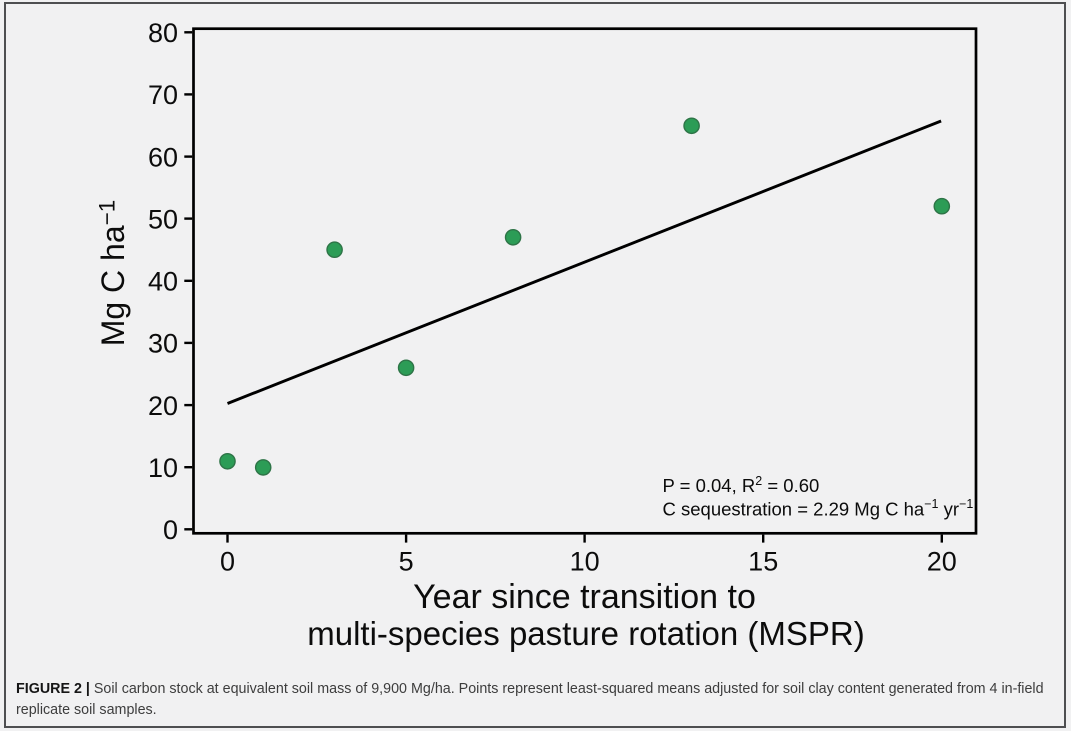 This screenshot has height=731, width=1071. Describe the element at coordinates (163, 157) in the screenshot. I see `svg-text: 60` at that location.